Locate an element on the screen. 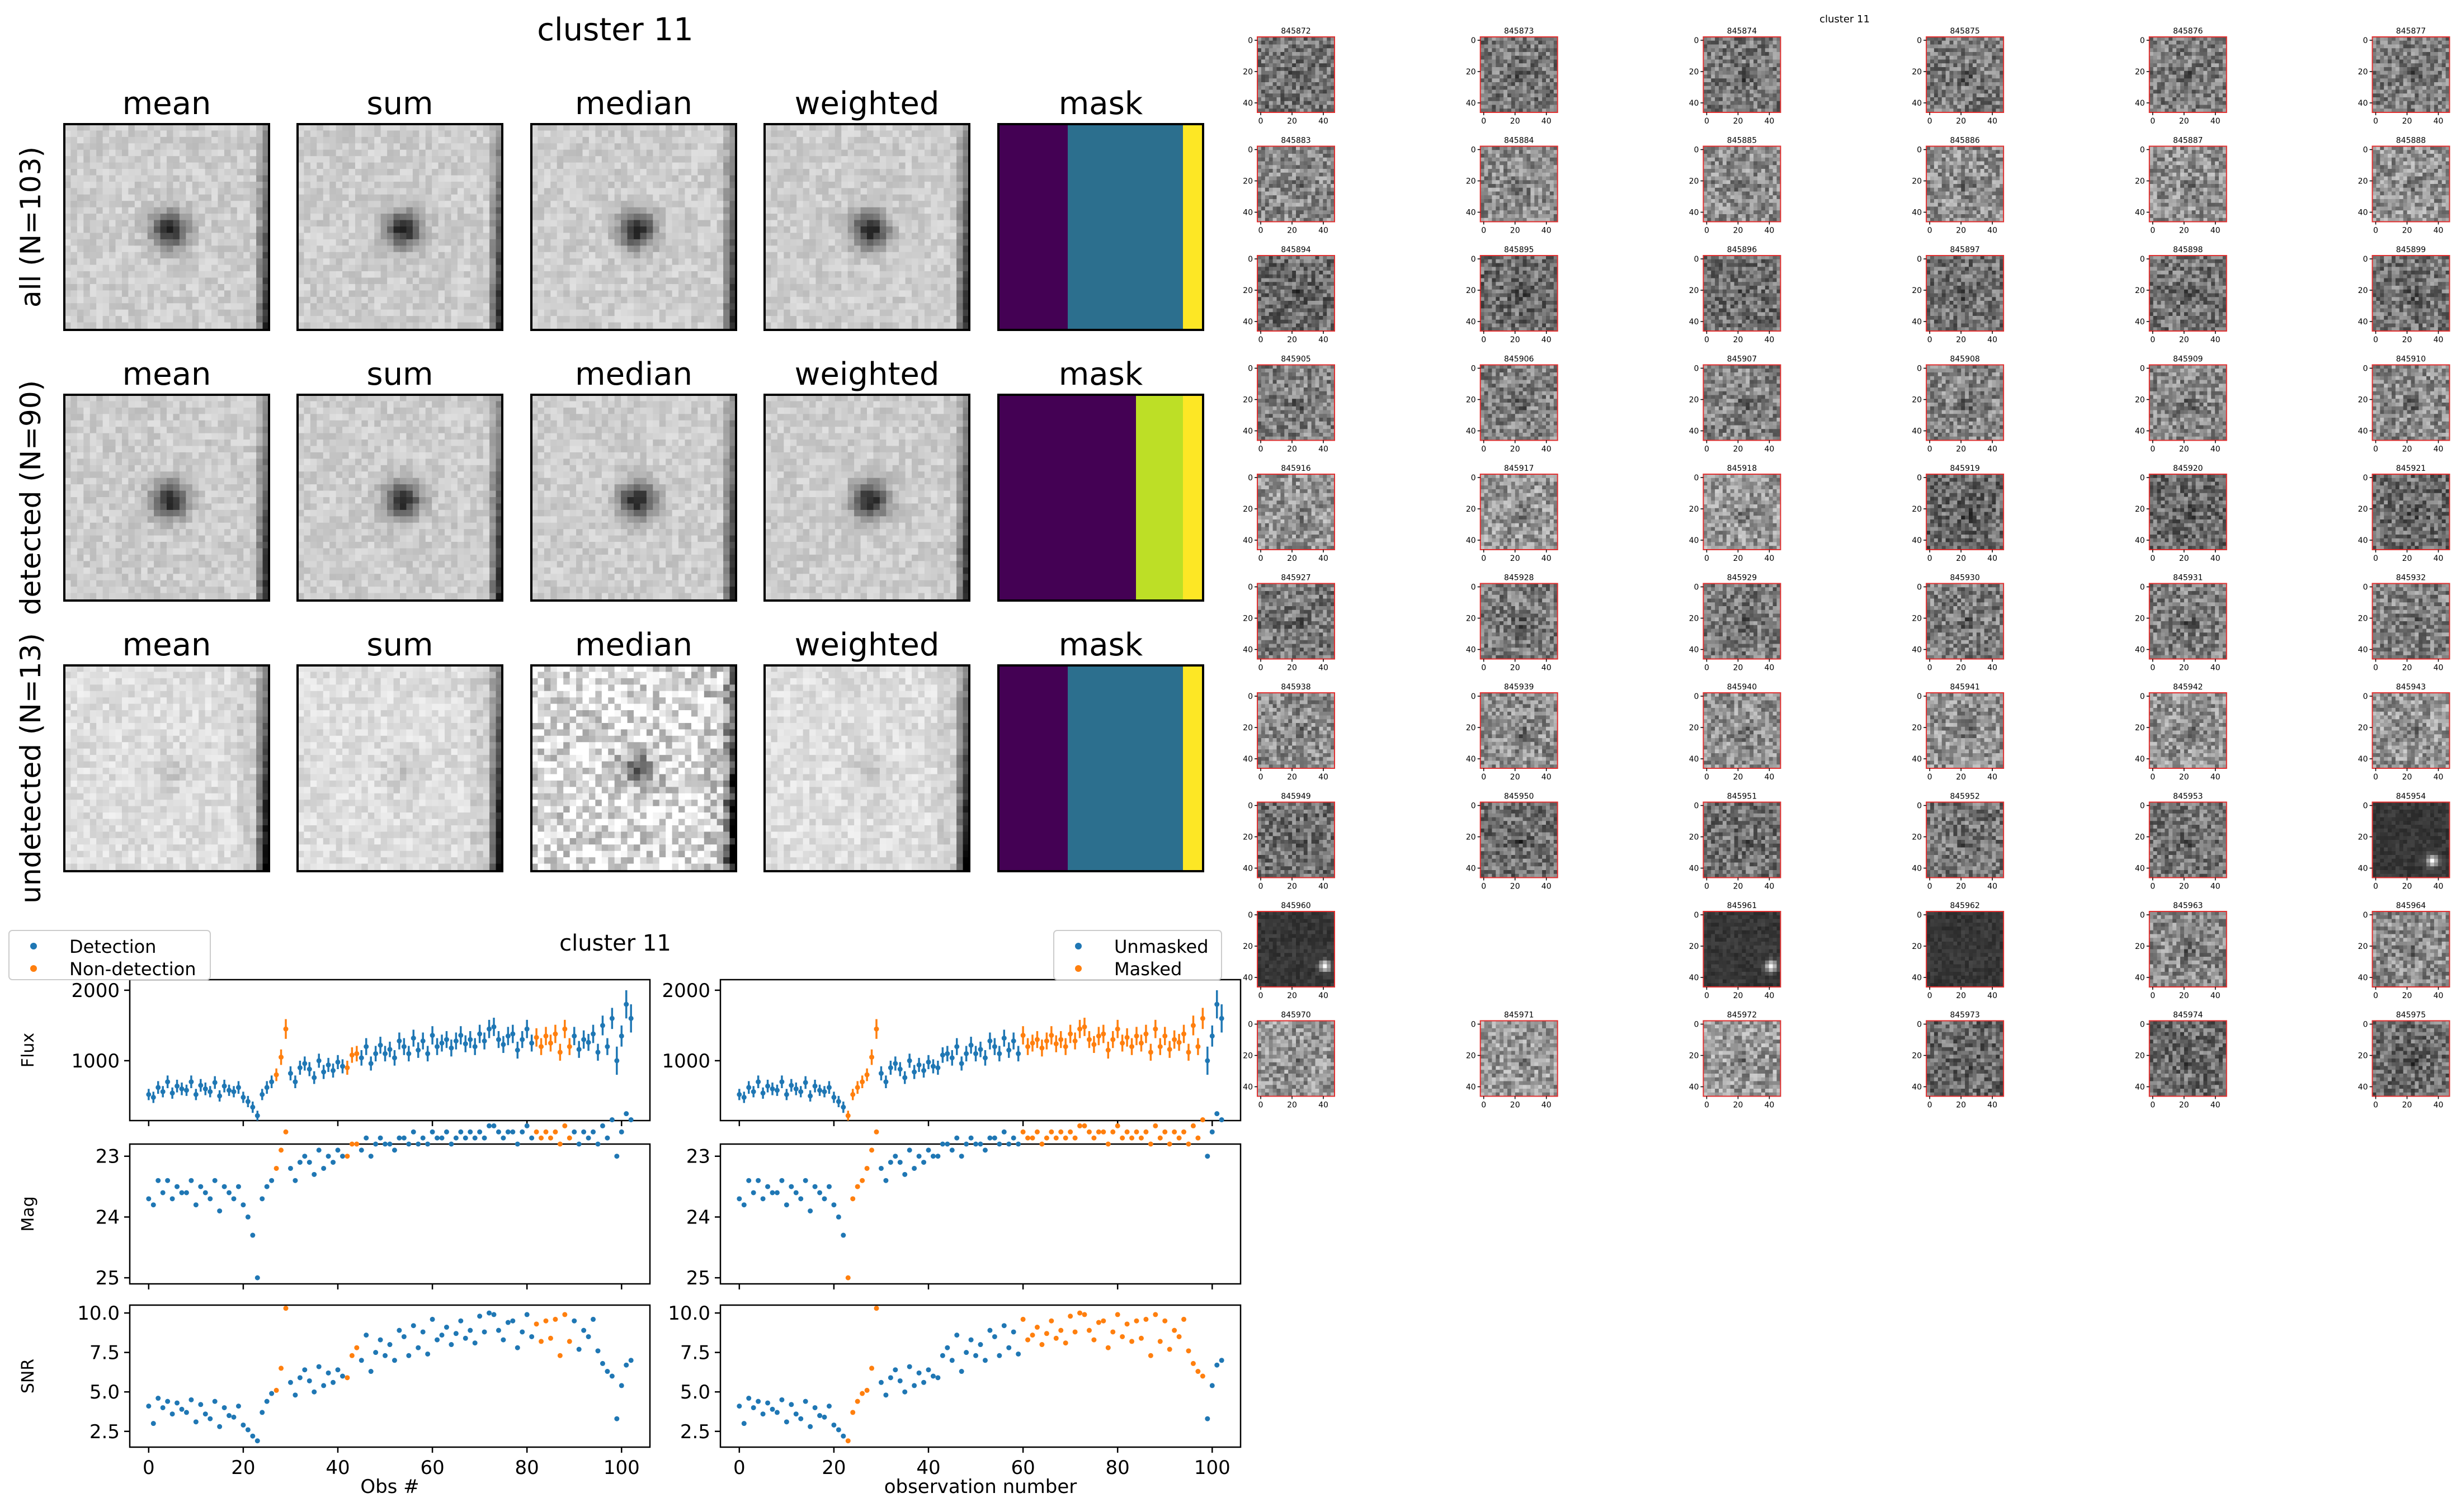  cutout-id: 845887 is located at coordinates (2188, 140).